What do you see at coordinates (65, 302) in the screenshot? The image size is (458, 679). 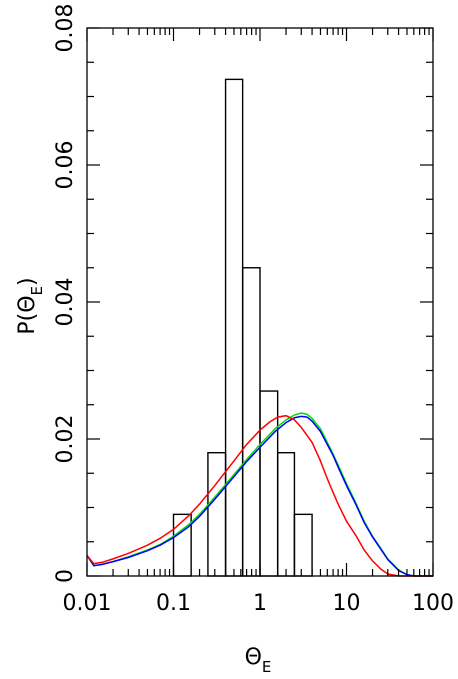 I see `y-tick-label: 0.04` at bounding box center [65, 302].